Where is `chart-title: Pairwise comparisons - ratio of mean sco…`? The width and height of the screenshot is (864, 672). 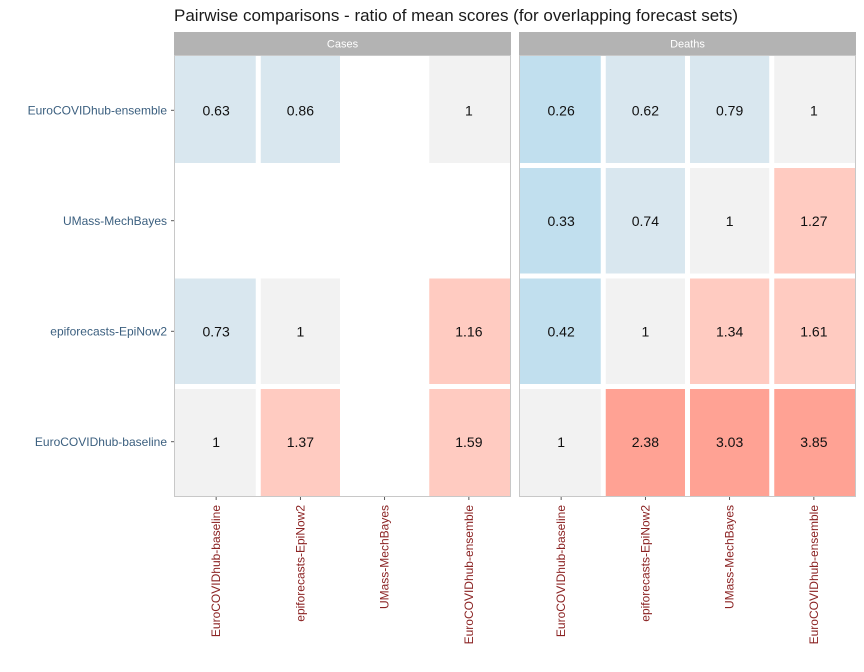
chart-title: Pairwise comparisons - ratio of mean sco… is located at coordinates (456, 15).